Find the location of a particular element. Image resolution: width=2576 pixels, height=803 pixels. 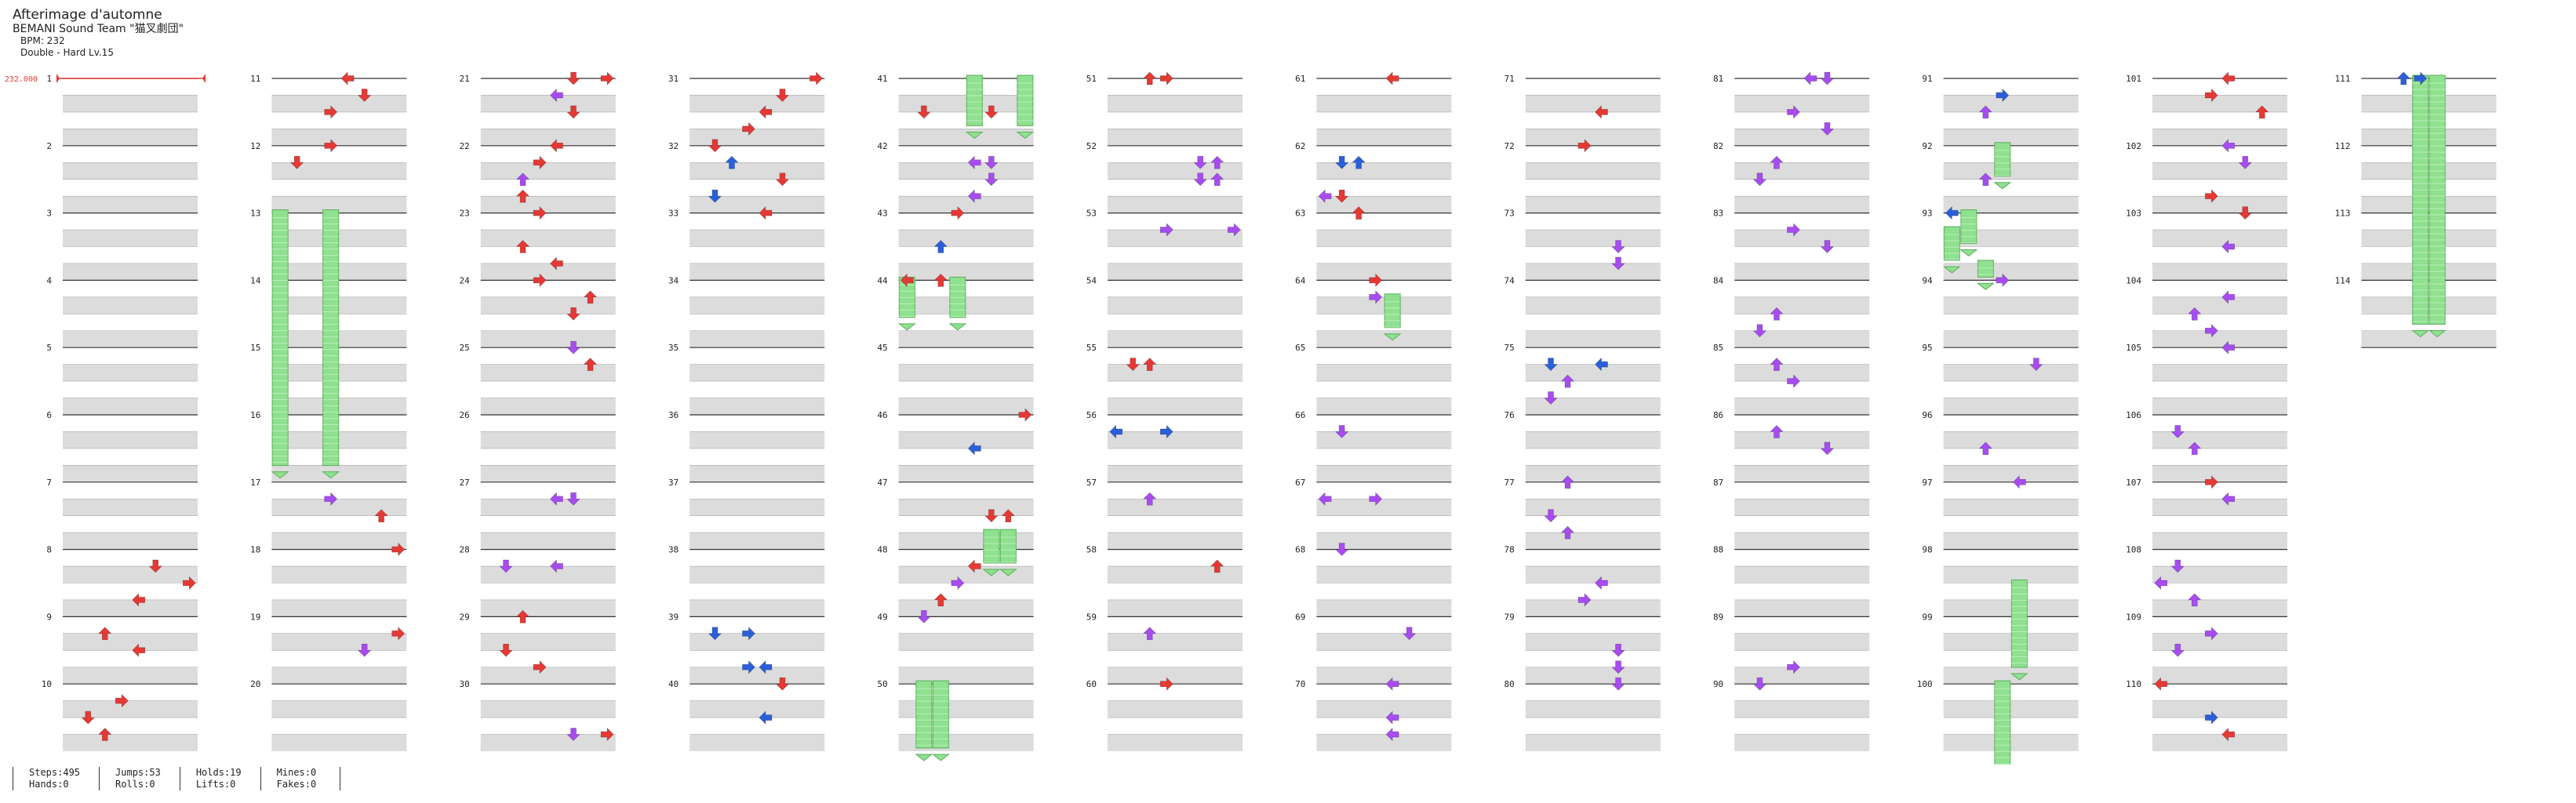

measure-number: 19 is located at coordinates (255, 617).